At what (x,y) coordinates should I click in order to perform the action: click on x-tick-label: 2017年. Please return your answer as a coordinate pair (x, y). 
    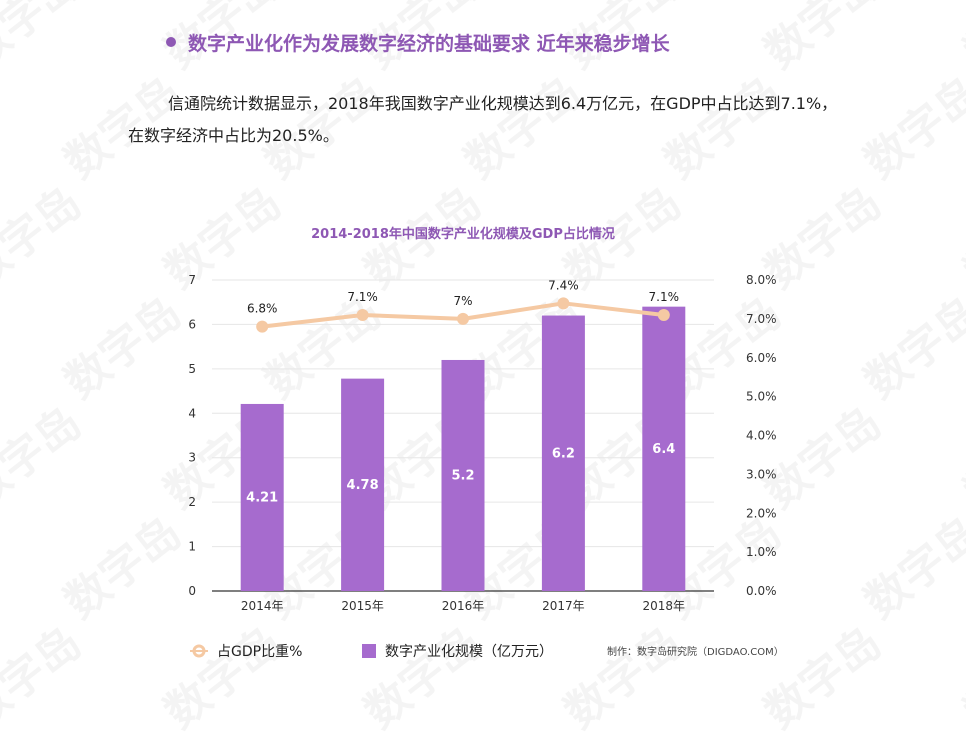
    Looking at the image, I should click on (563, 606).